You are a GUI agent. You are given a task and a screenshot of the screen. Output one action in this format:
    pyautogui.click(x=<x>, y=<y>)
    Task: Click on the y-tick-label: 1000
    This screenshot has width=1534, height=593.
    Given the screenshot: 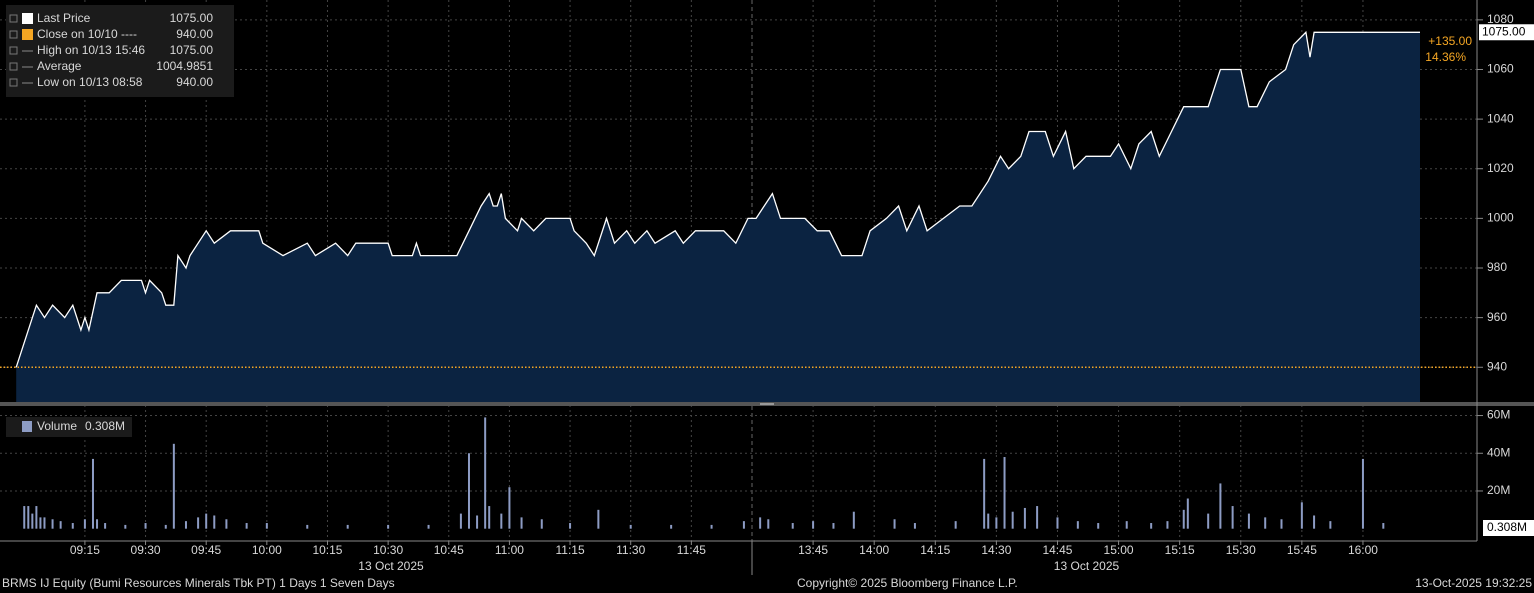 What is the action you would take?
    pyautogui.click(x=1500, y=218)
    